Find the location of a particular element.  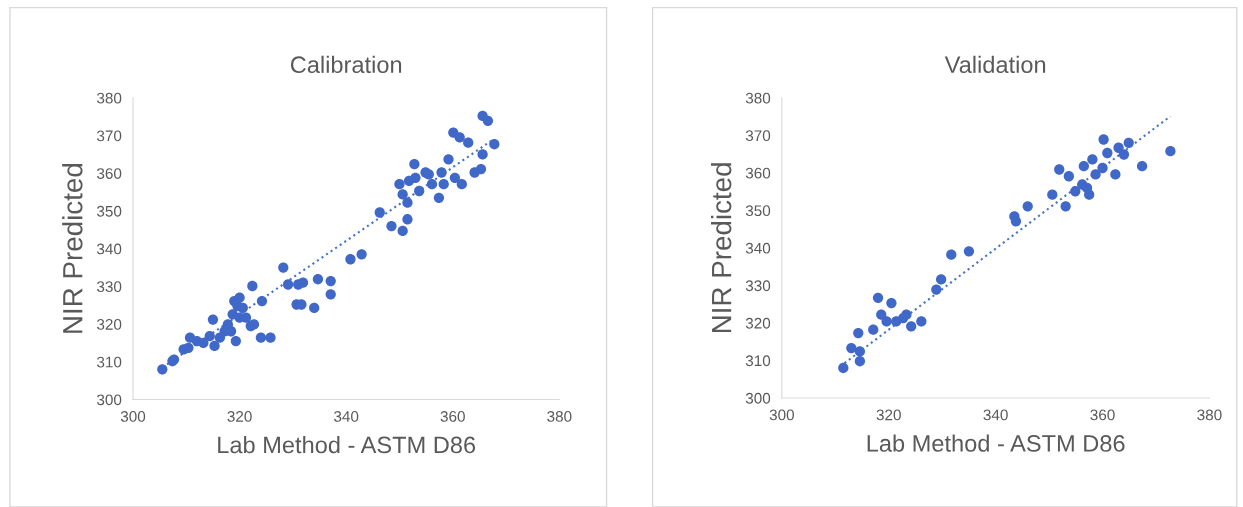

chart-title: Calibration is located at coordinates (346, 64).